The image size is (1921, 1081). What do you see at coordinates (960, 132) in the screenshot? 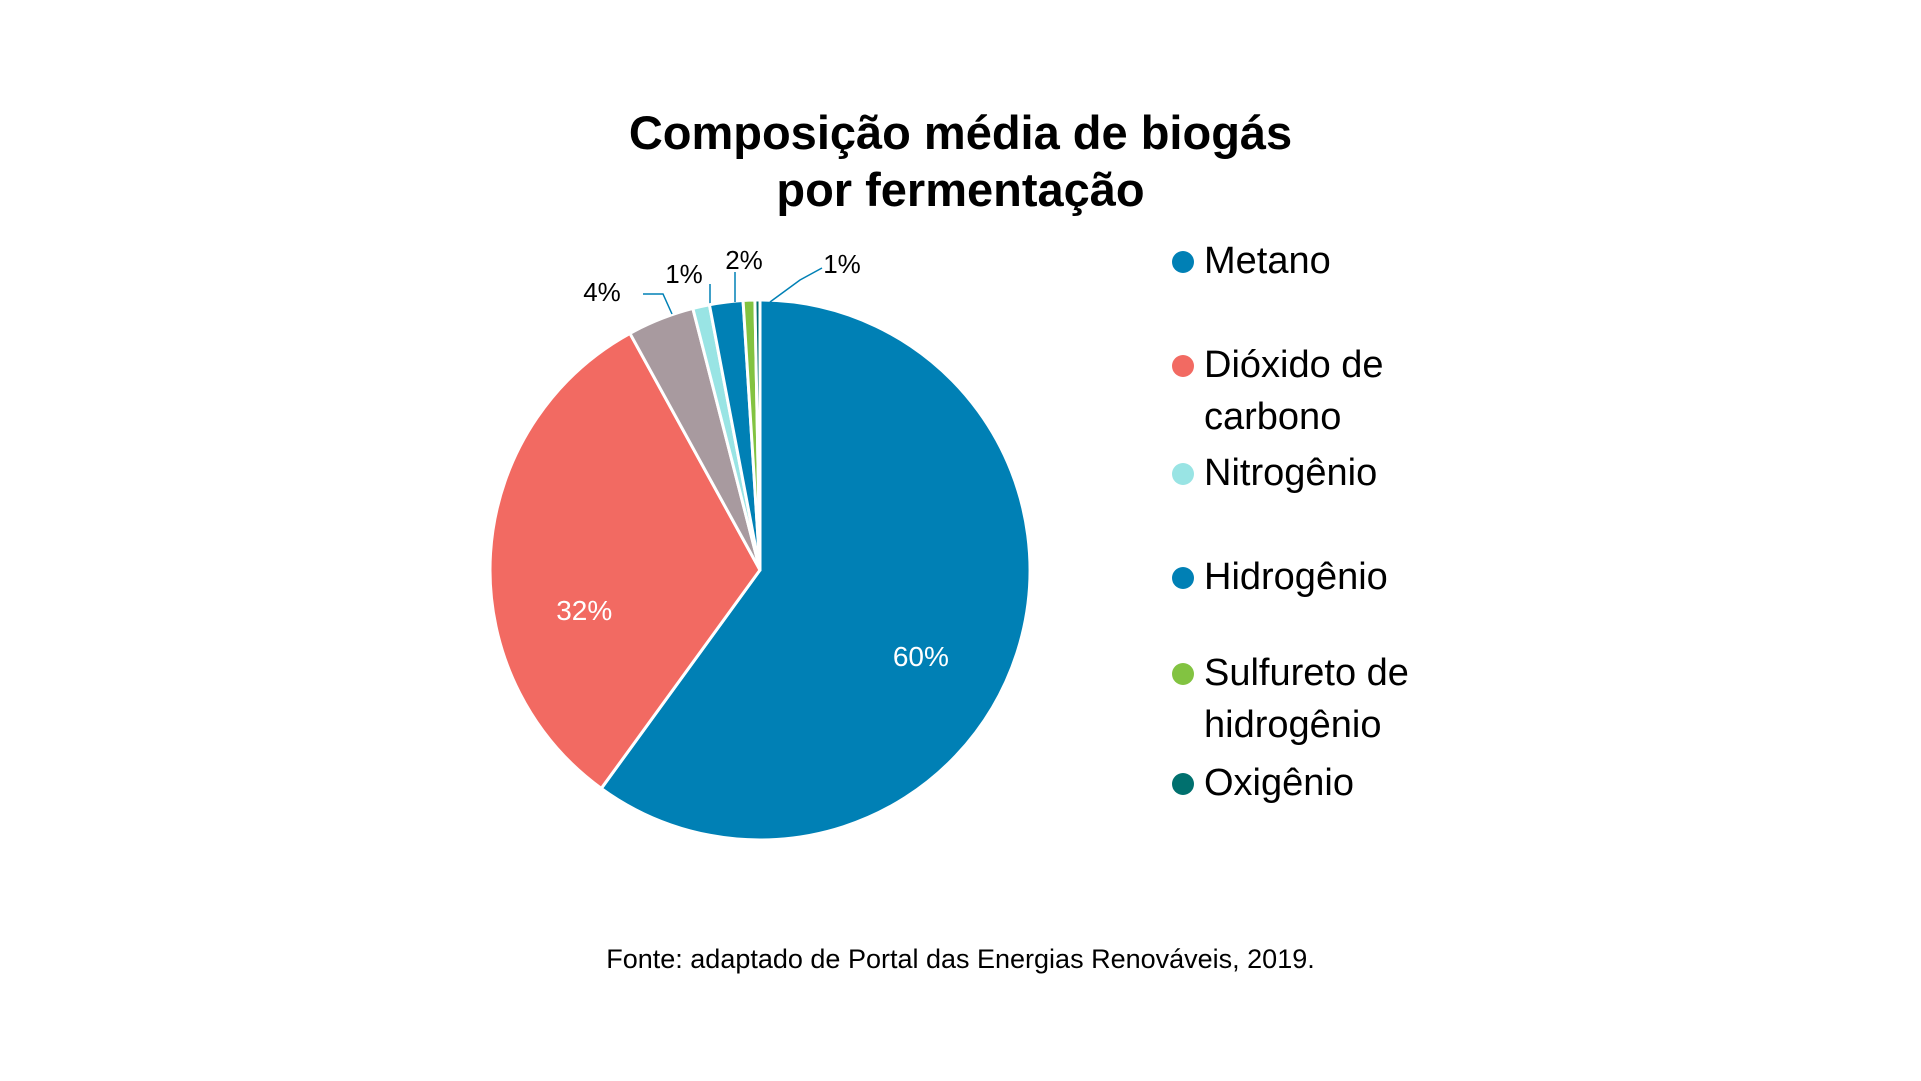
I see `chart-title-line-1: Composição média de biogás` at bounding box center [960, 132].